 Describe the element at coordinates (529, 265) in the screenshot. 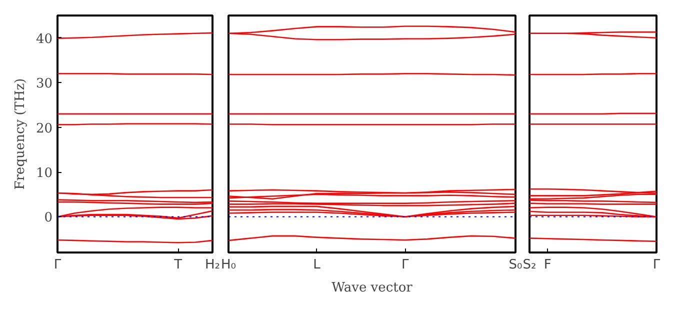

I see `x-tick-label: S₂` at that location.